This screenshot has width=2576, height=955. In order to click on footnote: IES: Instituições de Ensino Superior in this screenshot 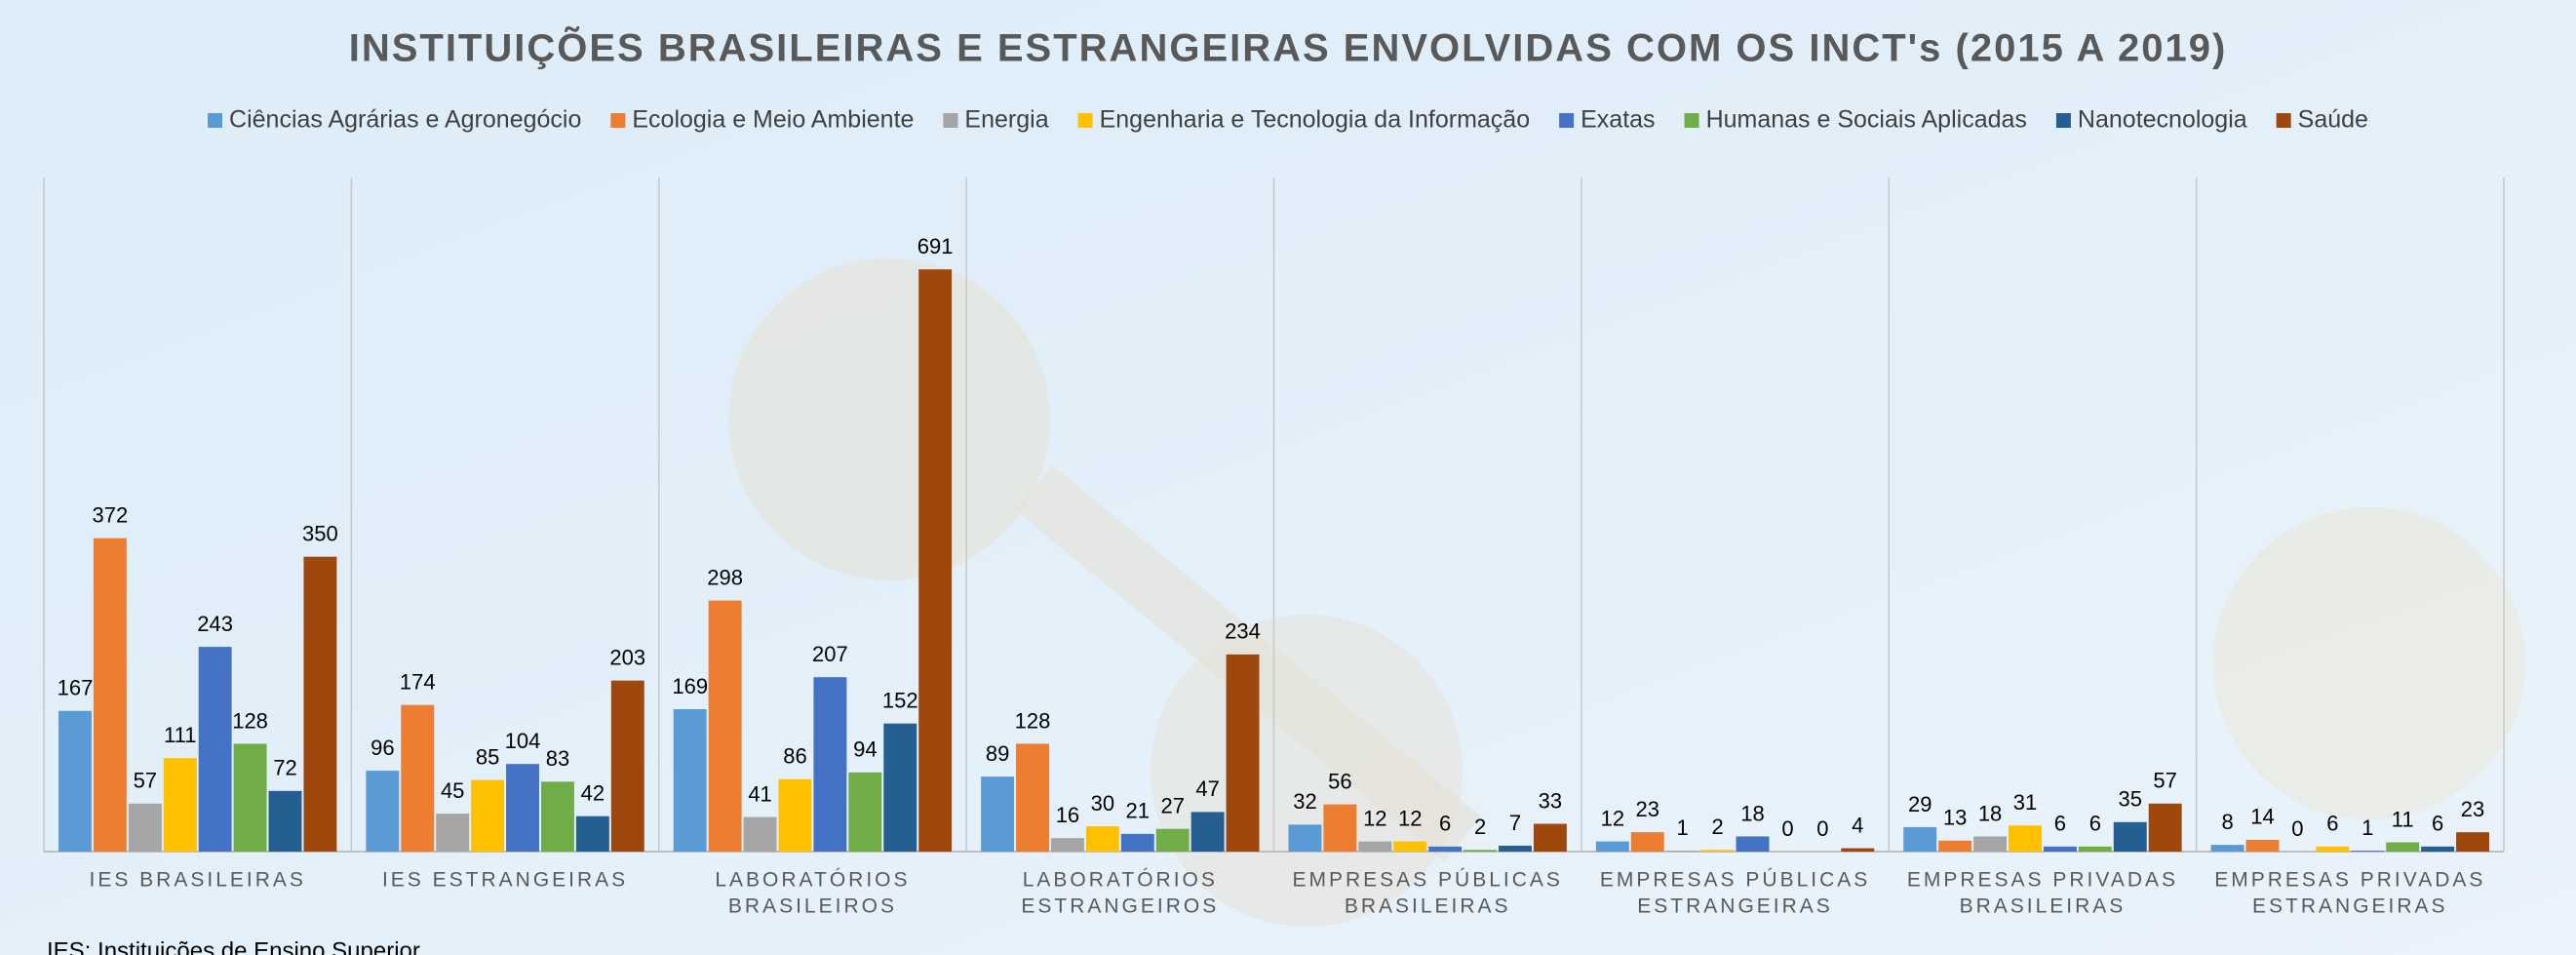, I will do `click(233, 946)`.